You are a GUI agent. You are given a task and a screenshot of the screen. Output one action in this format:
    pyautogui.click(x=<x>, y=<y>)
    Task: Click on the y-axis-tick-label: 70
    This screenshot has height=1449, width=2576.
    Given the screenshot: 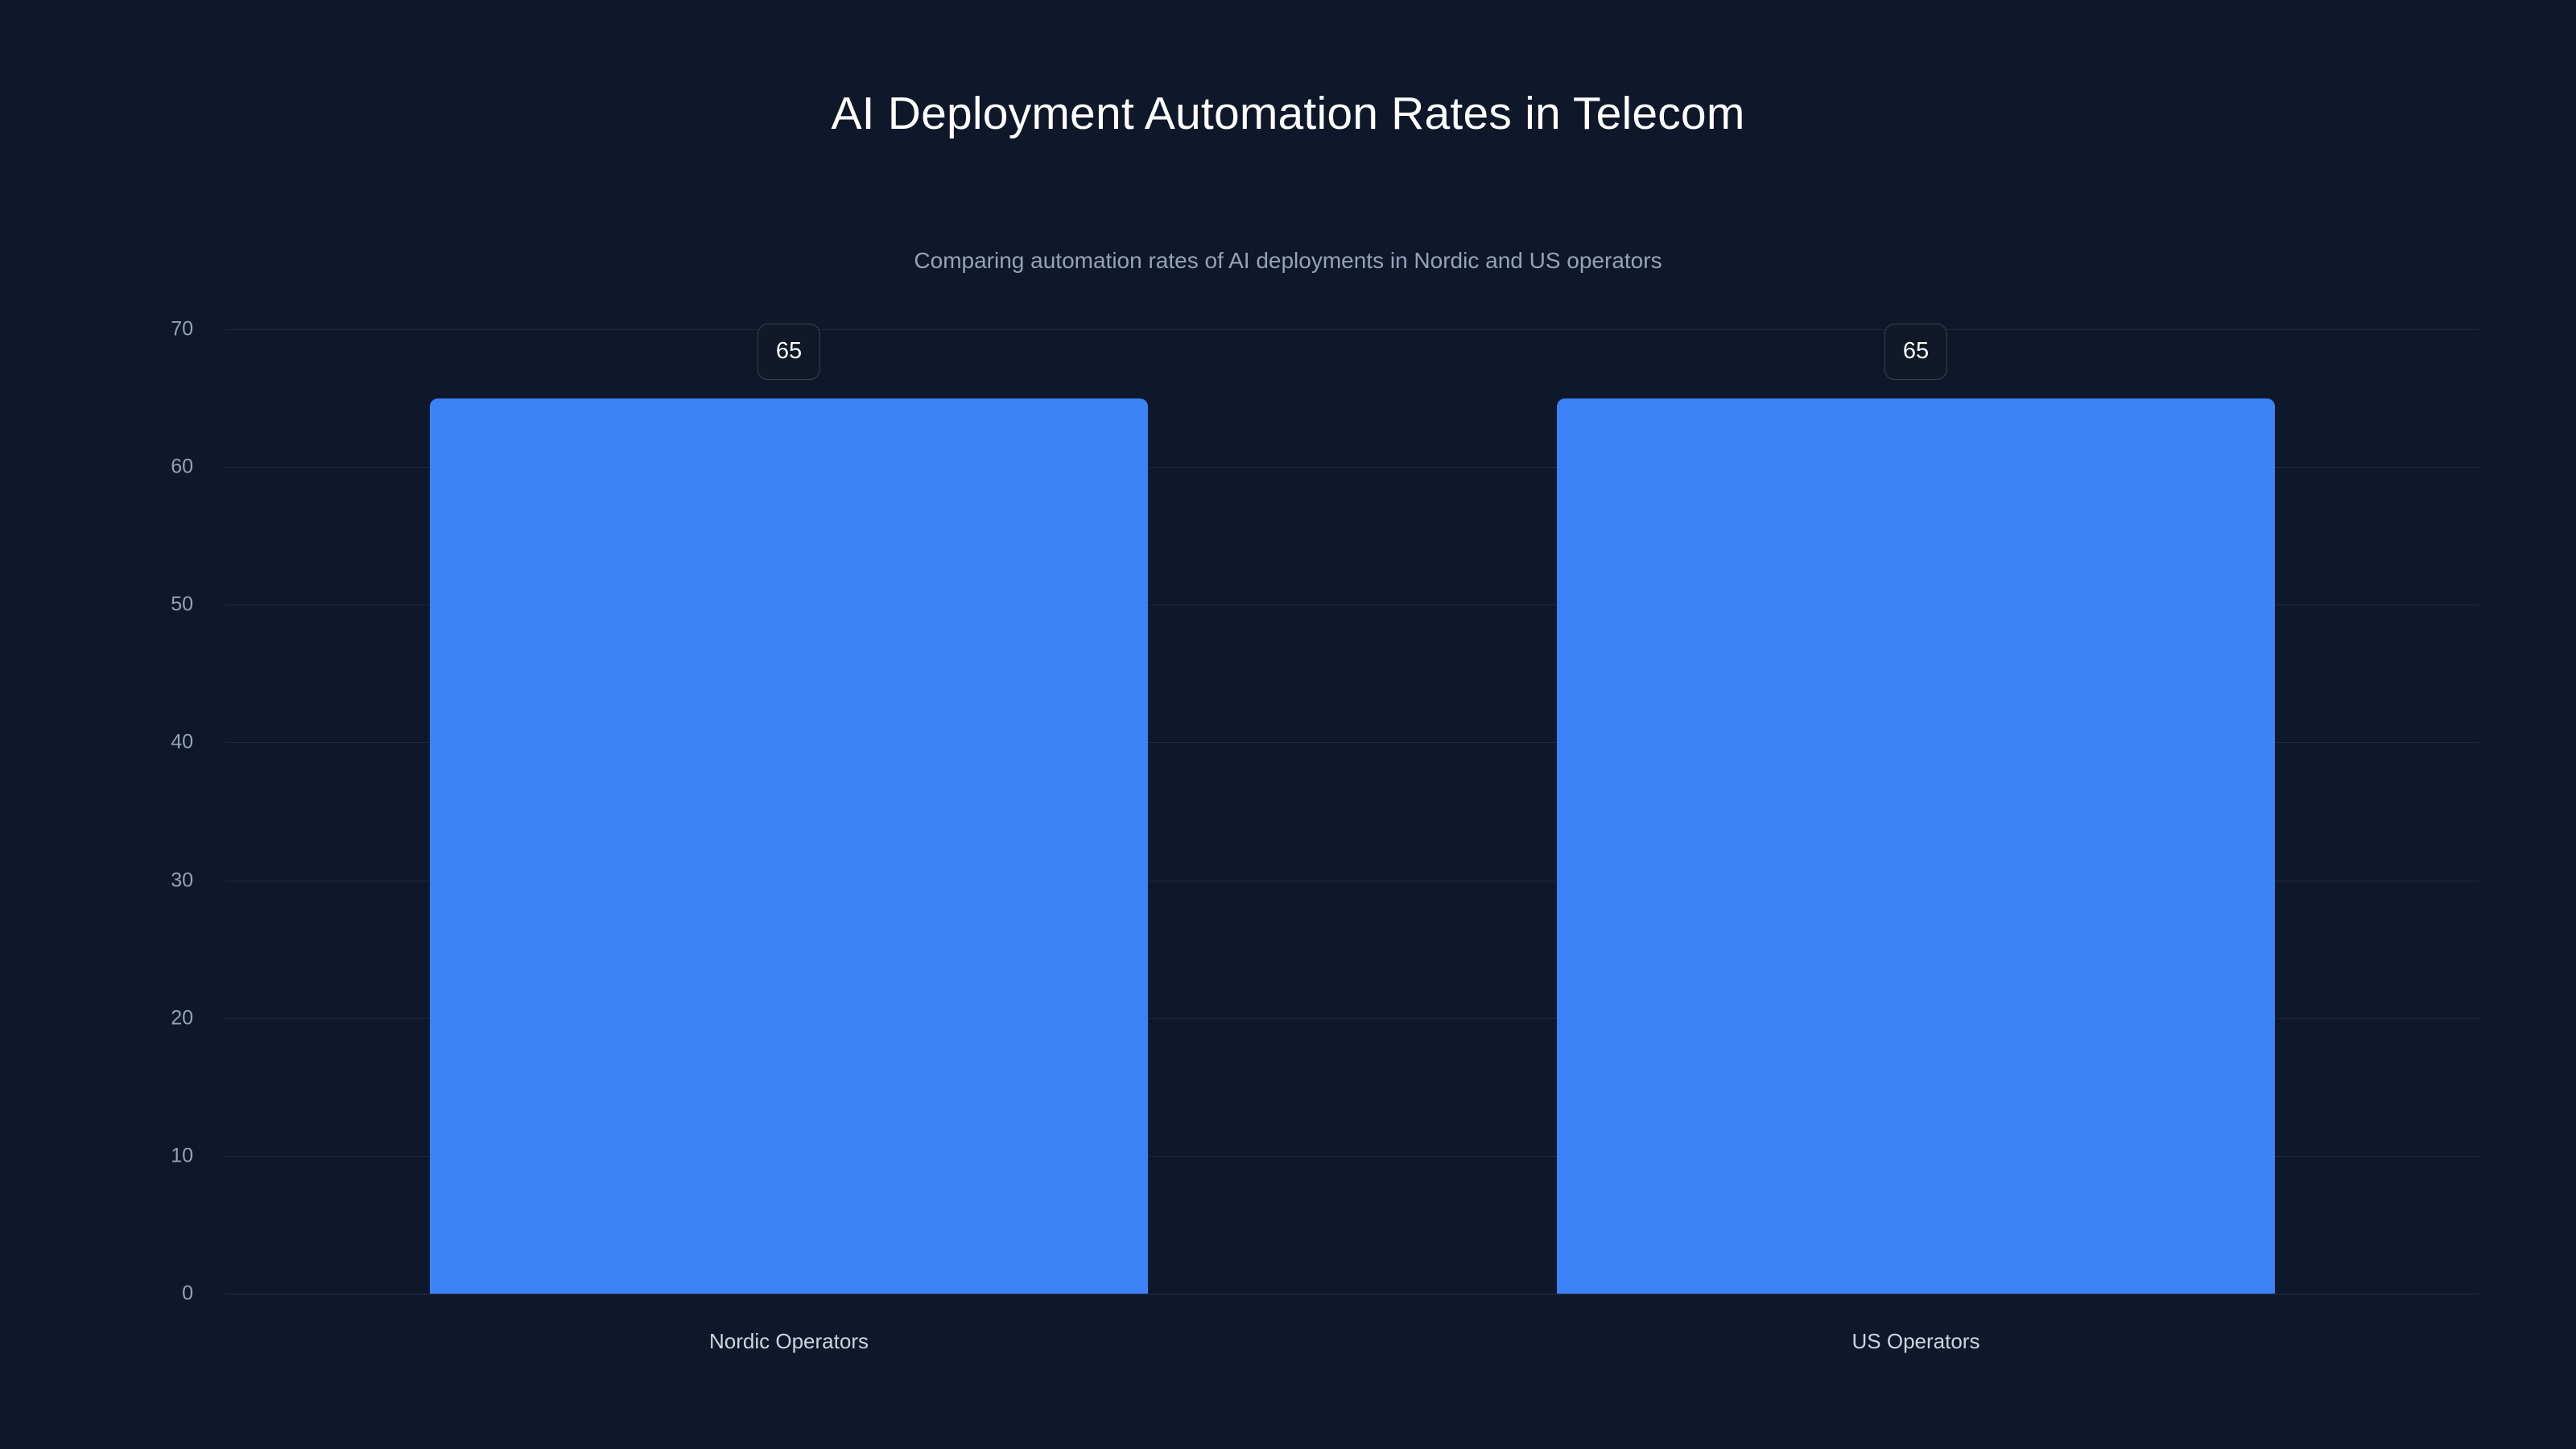 What is the action you would take?
    pyautogui.click(x=182, y=329)
    